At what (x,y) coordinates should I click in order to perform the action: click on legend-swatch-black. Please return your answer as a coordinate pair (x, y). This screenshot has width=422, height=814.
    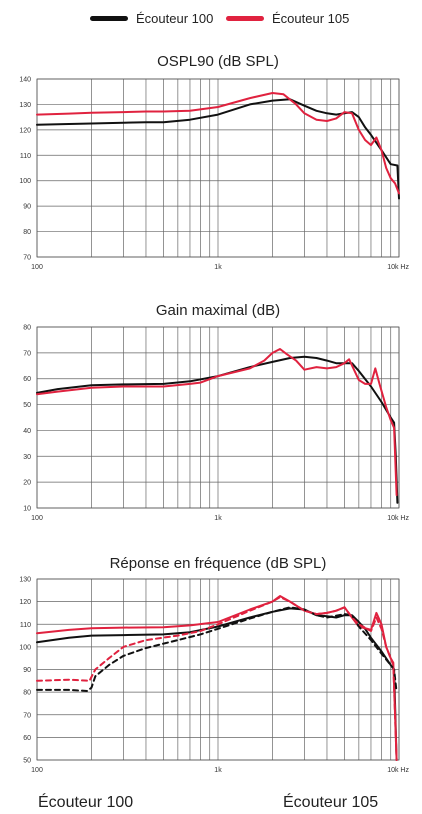
    Looking at the image, I should click on (109, 18).